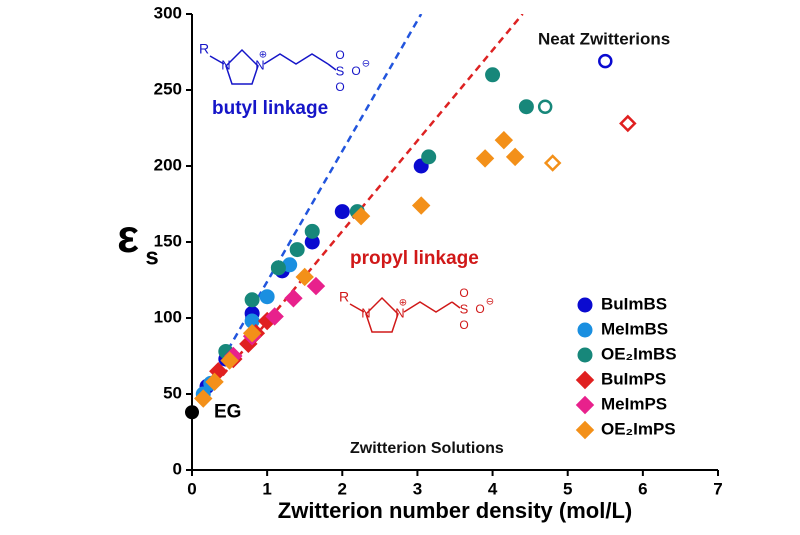  Describe the element at coordinates (227, 411) in the screenshot. I see `reference-label: EG` at that location.